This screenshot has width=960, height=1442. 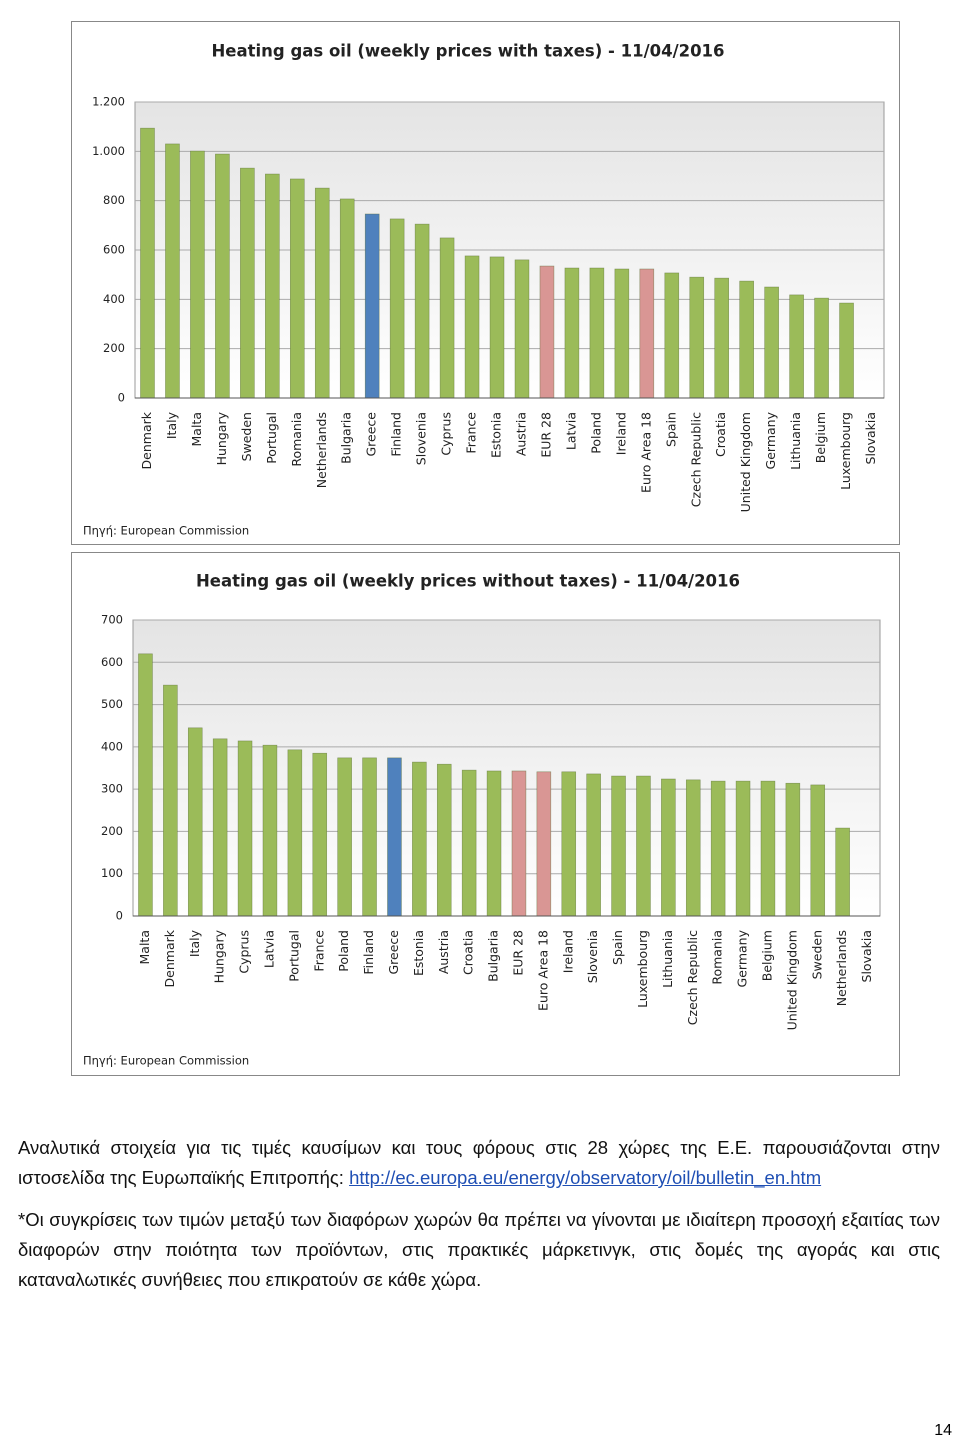 I want to click on y-tick-label: 1.000, so click(x=108, y=151).